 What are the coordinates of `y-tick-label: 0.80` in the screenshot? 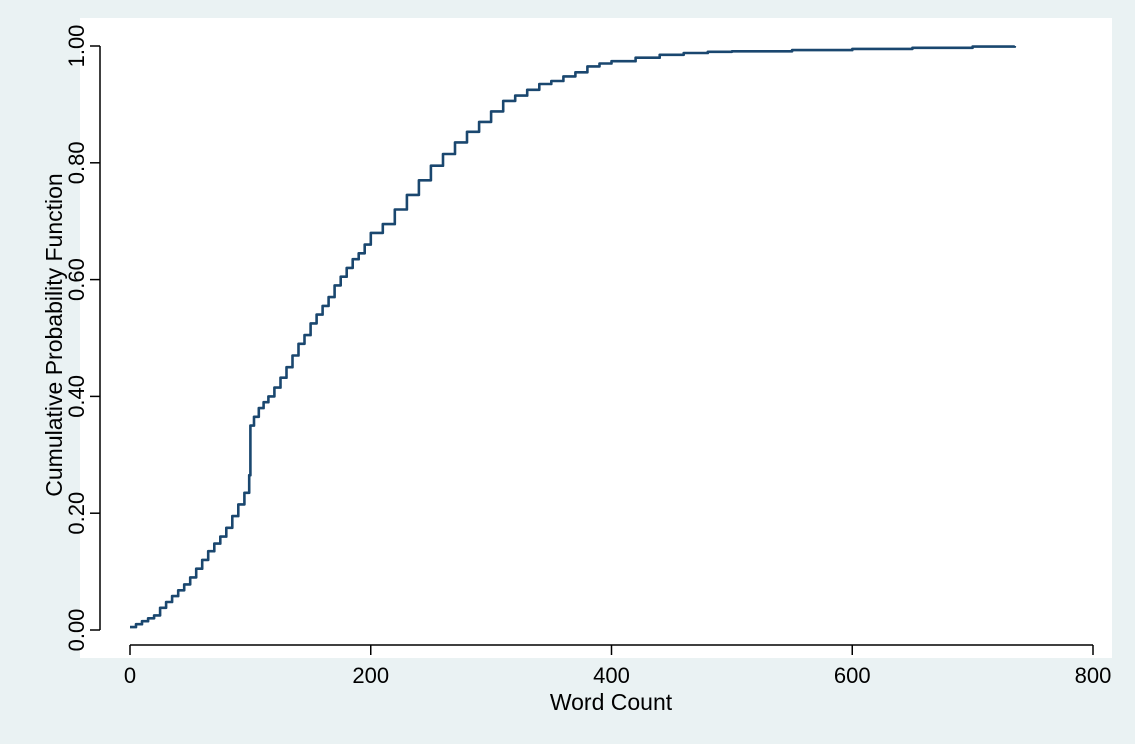 It's located at (76, 162).